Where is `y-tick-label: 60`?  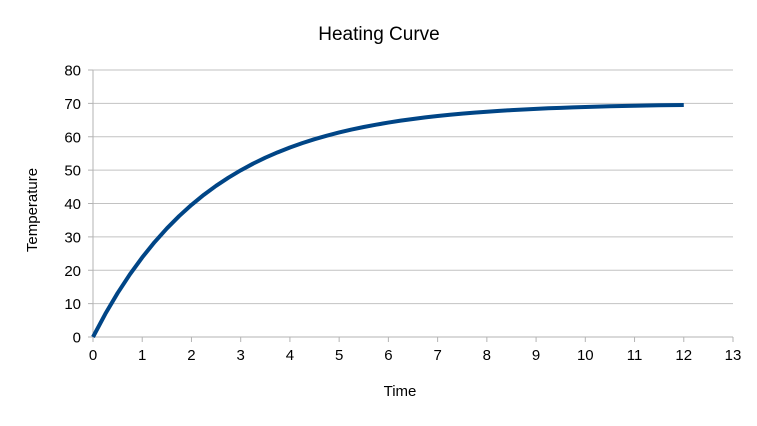
y-tick-label: 60 is located at coordinates (72, 137).